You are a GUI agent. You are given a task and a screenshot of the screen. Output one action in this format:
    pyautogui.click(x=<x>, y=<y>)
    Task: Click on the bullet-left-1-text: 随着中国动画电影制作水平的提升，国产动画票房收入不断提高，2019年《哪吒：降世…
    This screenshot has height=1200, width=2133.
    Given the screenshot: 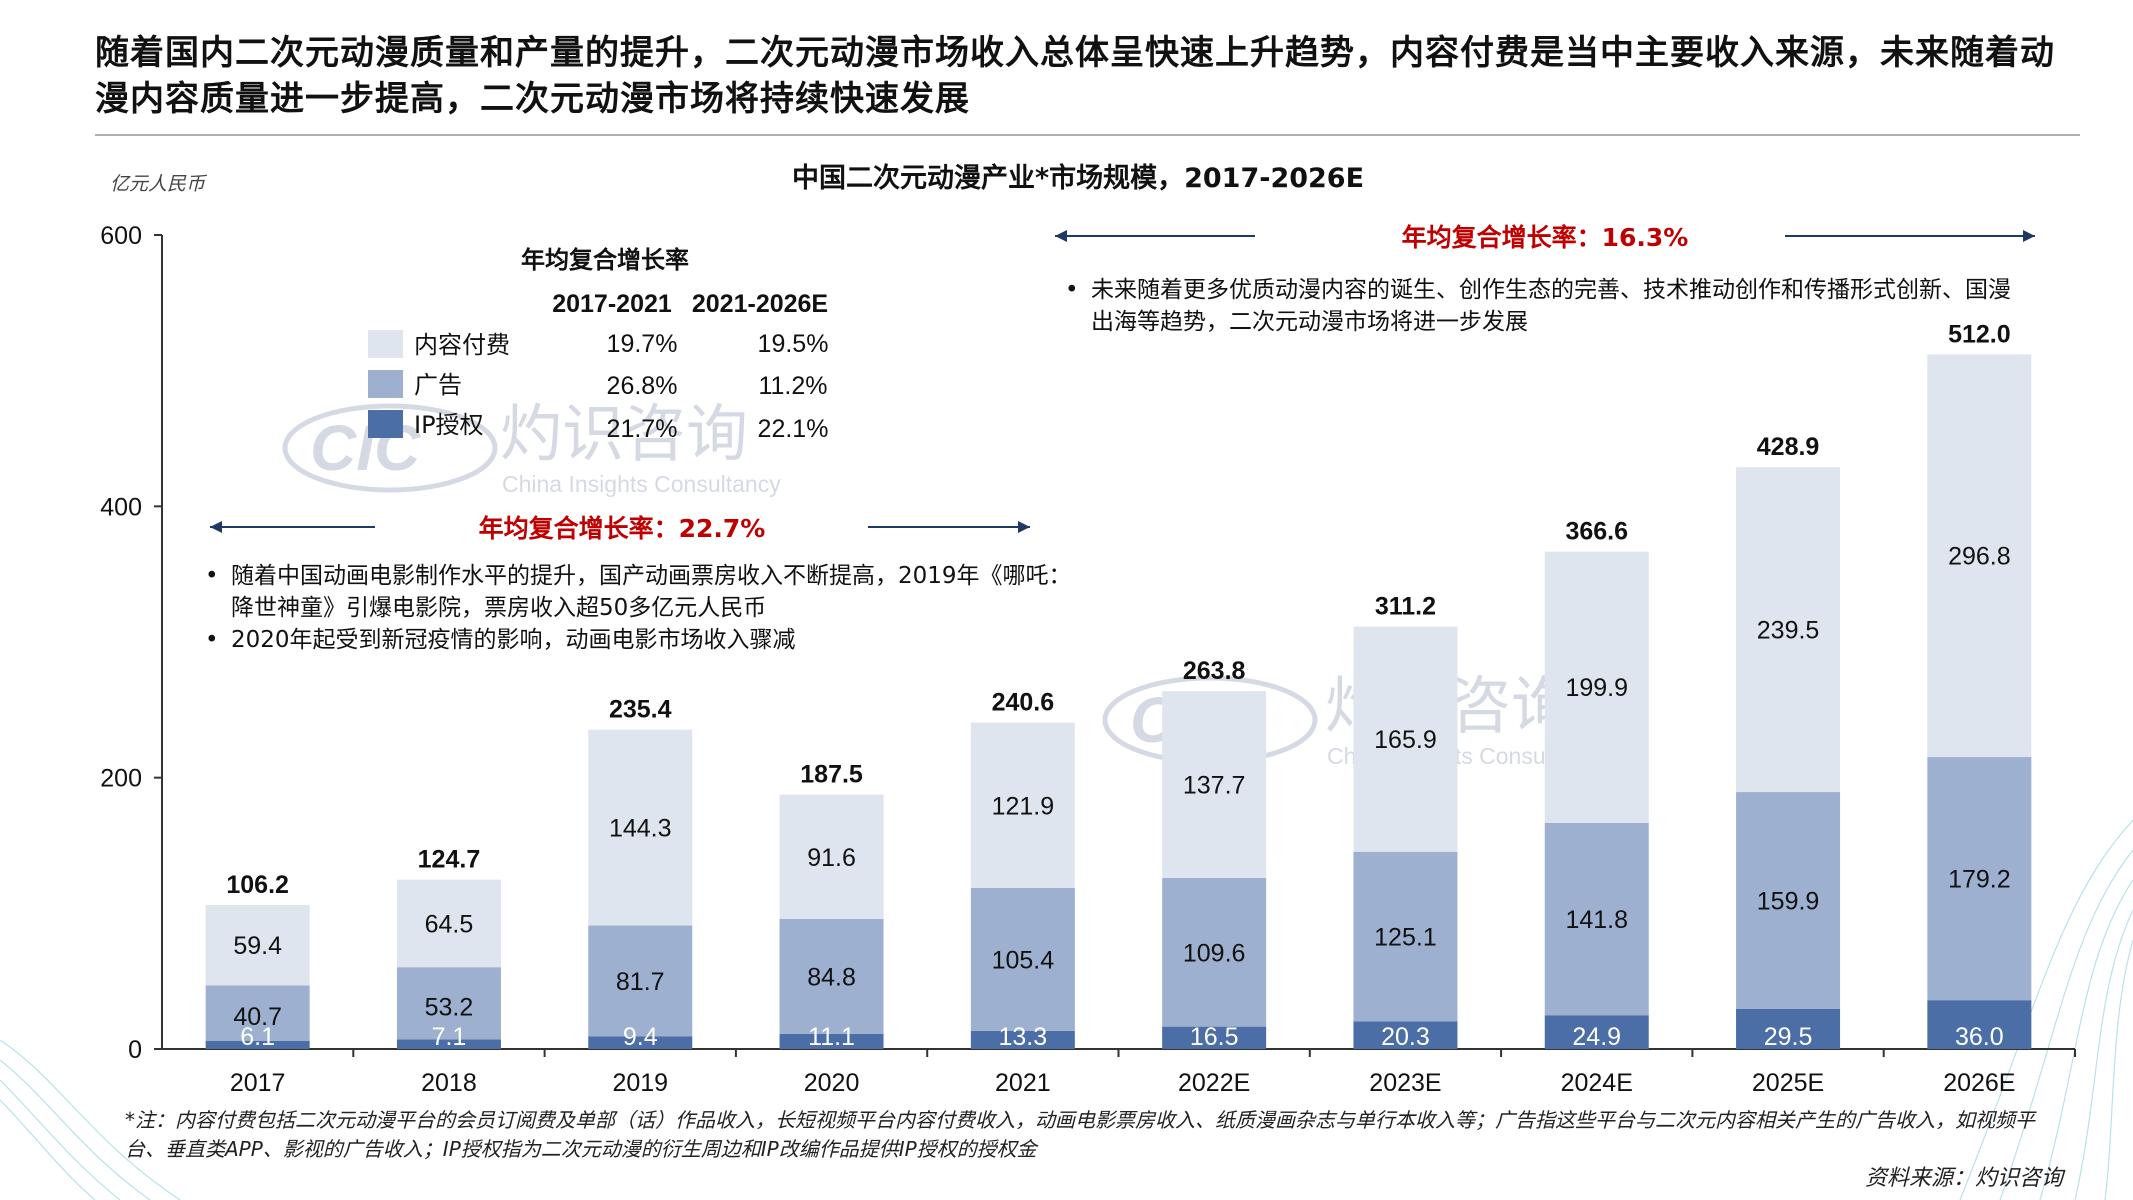 What is the action you would take?
    pyautogui.click(x=651, y=592)
    